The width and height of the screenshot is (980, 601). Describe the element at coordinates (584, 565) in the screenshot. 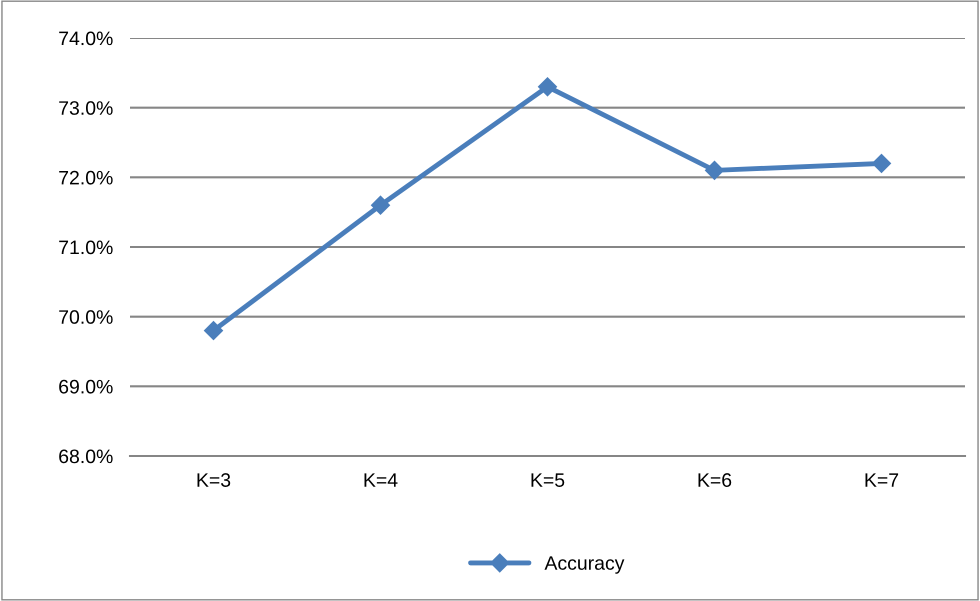

I see `legend-label: Accuracy` at that location.